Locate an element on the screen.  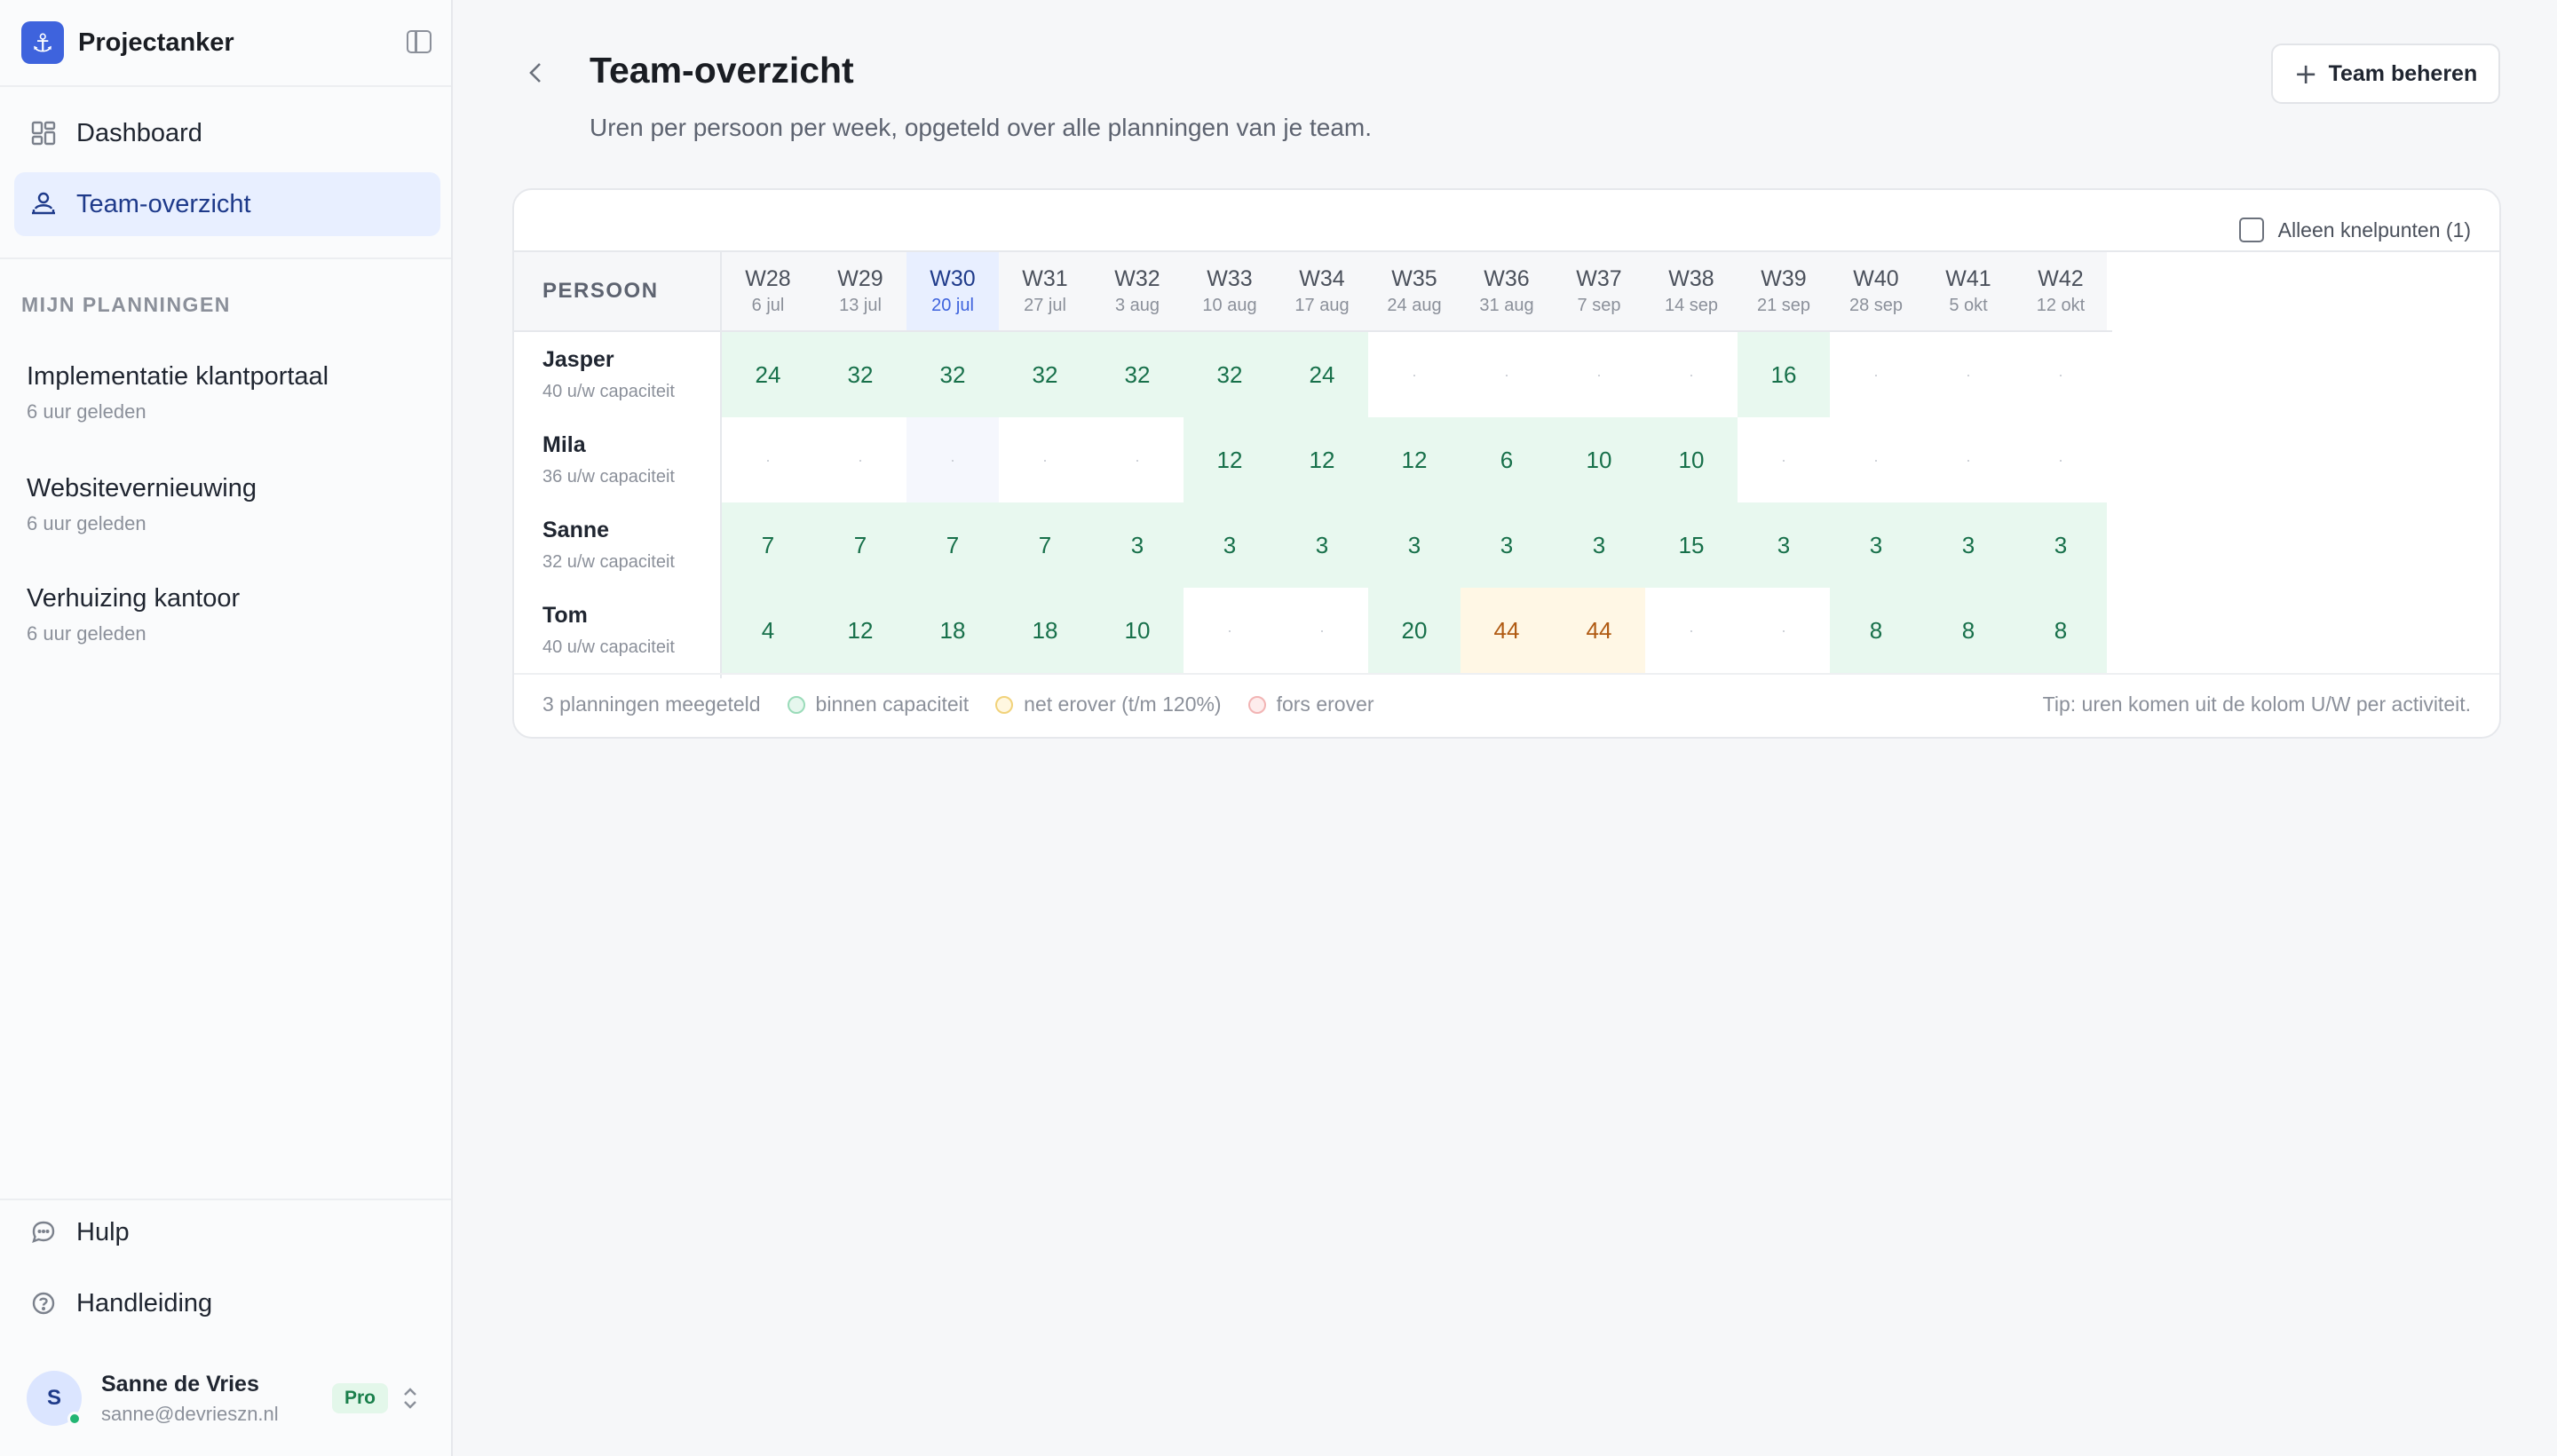
sidebar-toggle-icon is located at coordinates (419, 41).